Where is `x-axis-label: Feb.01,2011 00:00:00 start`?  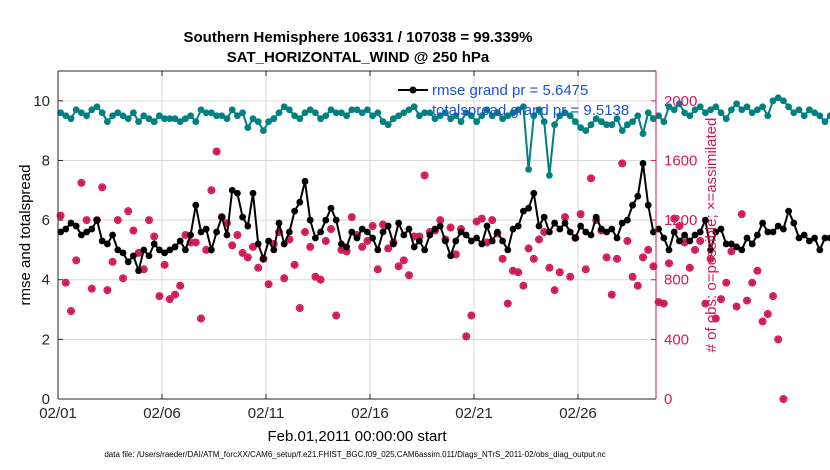 x-axis-label: Feb.01,2011 00:00:00 start is located at coordinates (357, 436).